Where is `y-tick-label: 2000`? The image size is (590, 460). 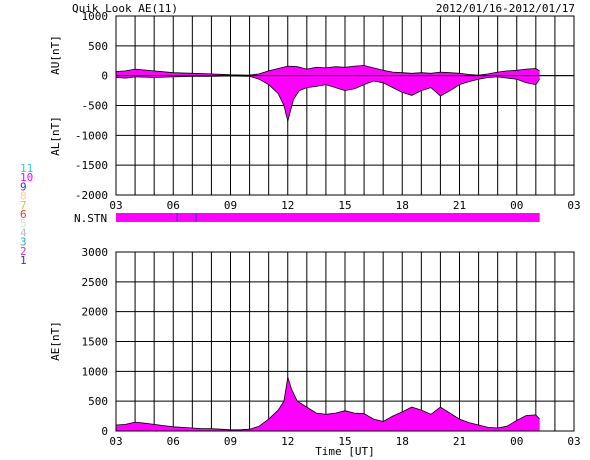 y-tick-label: 2000 is located at coordinates (95, 312).